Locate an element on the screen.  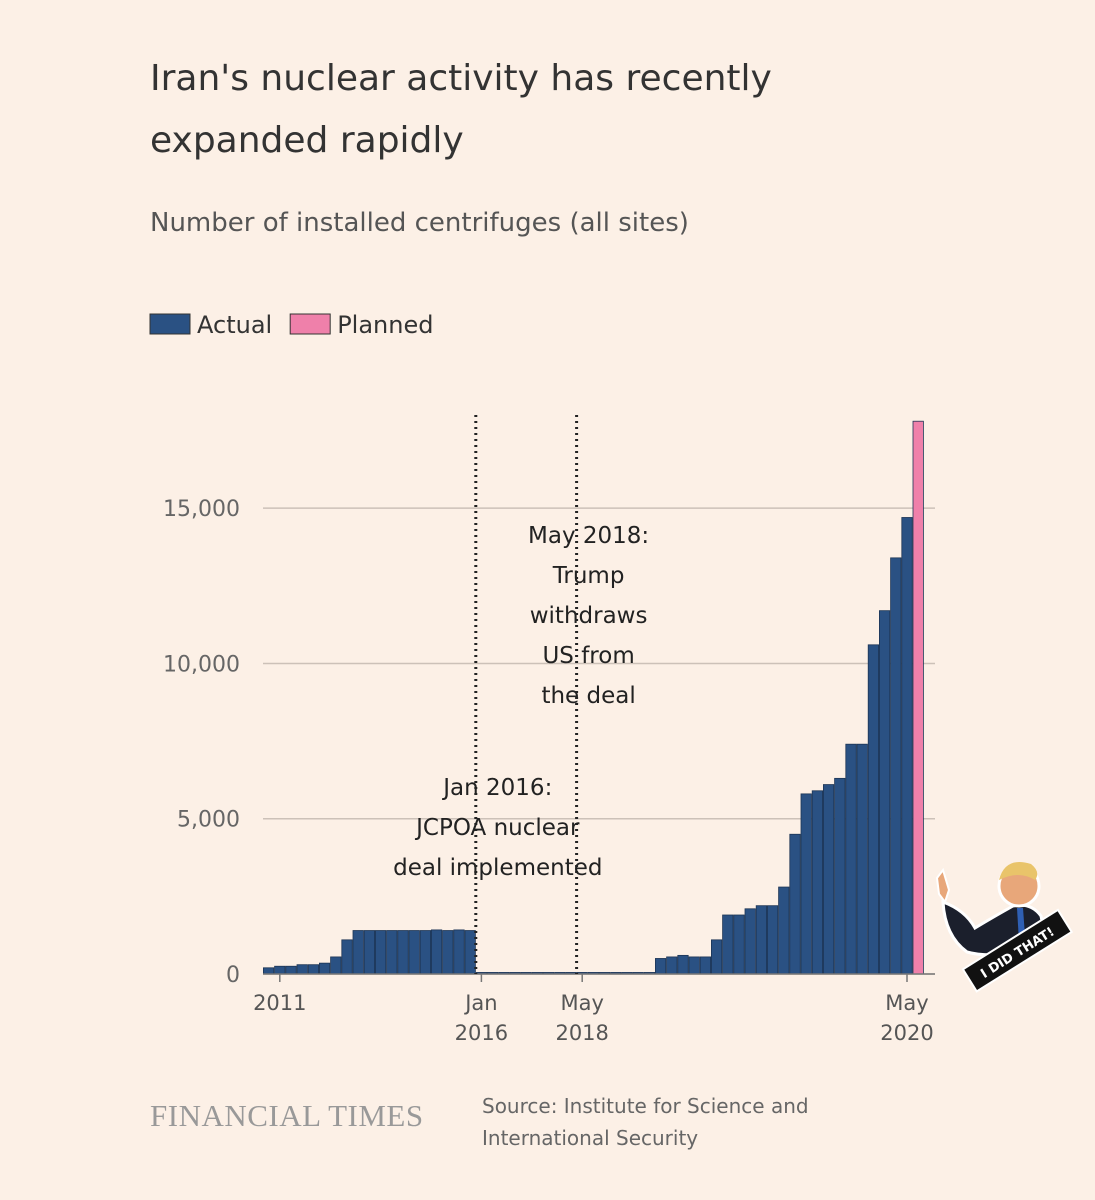
annotation: Jan 2016: JCPOA nuclear deal implemented is located at coordinates (498, 828).